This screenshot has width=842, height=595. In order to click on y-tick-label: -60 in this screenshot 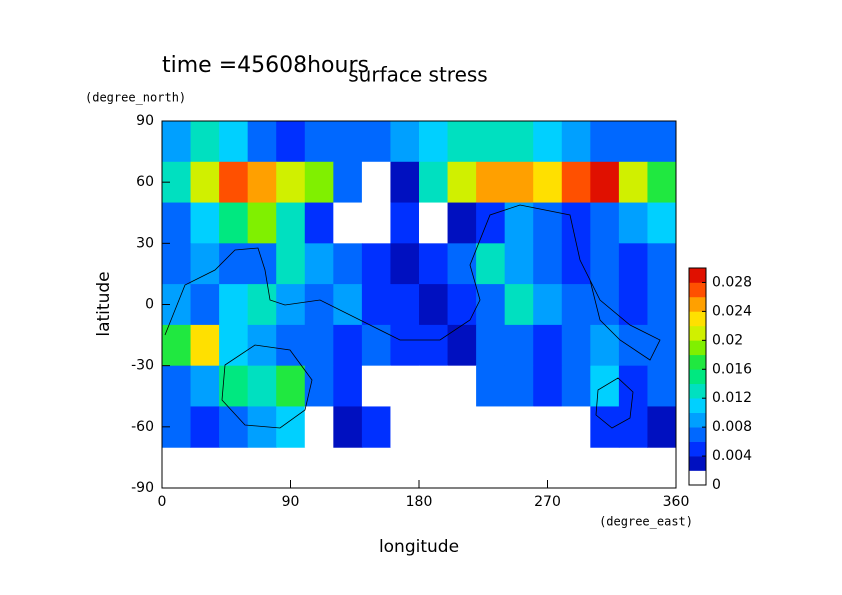, I will do `click(142, 427)`.